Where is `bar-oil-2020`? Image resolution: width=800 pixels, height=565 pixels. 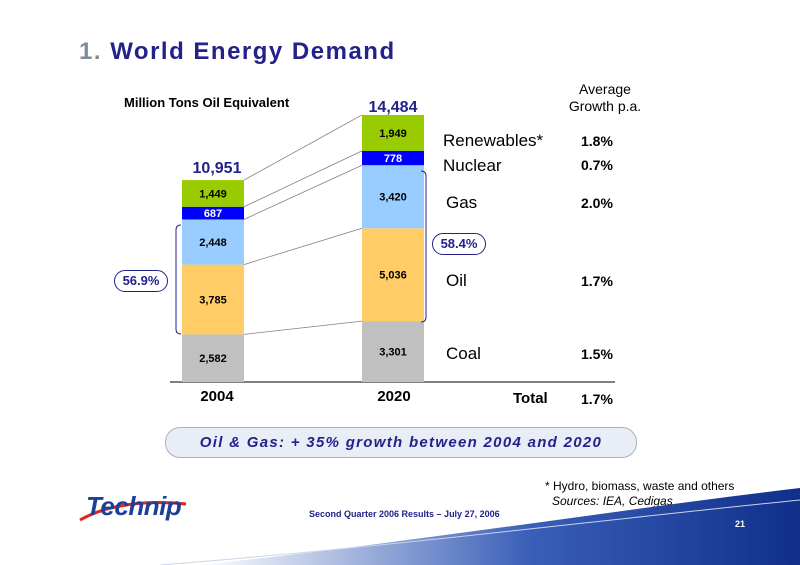
bar-oil-2020 is located at coordinates (393, 275).